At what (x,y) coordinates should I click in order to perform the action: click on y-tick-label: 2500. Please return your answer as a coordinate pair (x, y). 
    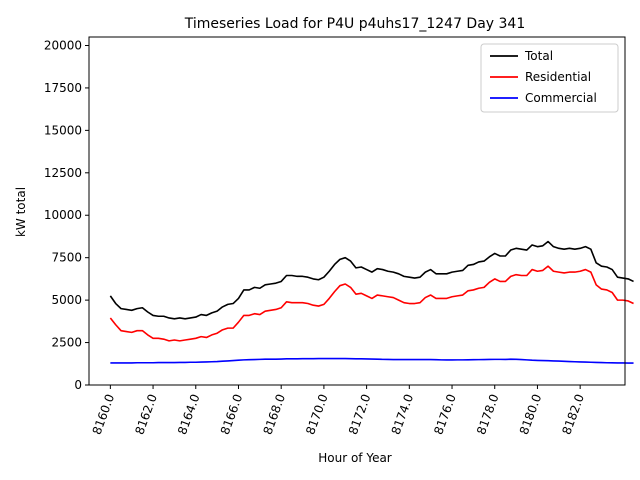
    Looking at the image, I should click on (66, 343).